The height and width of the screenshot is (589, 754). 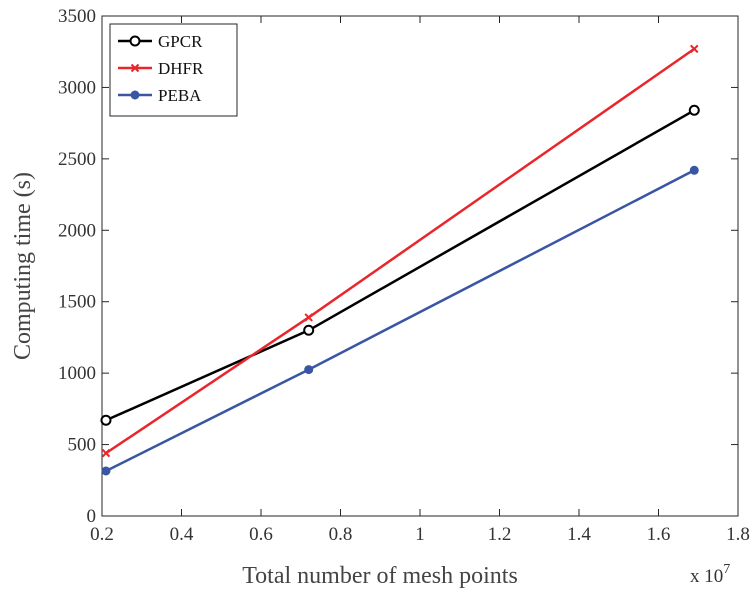 I want to click on legend: GPCR DHFR PEBA, so click(x=173, y=70).